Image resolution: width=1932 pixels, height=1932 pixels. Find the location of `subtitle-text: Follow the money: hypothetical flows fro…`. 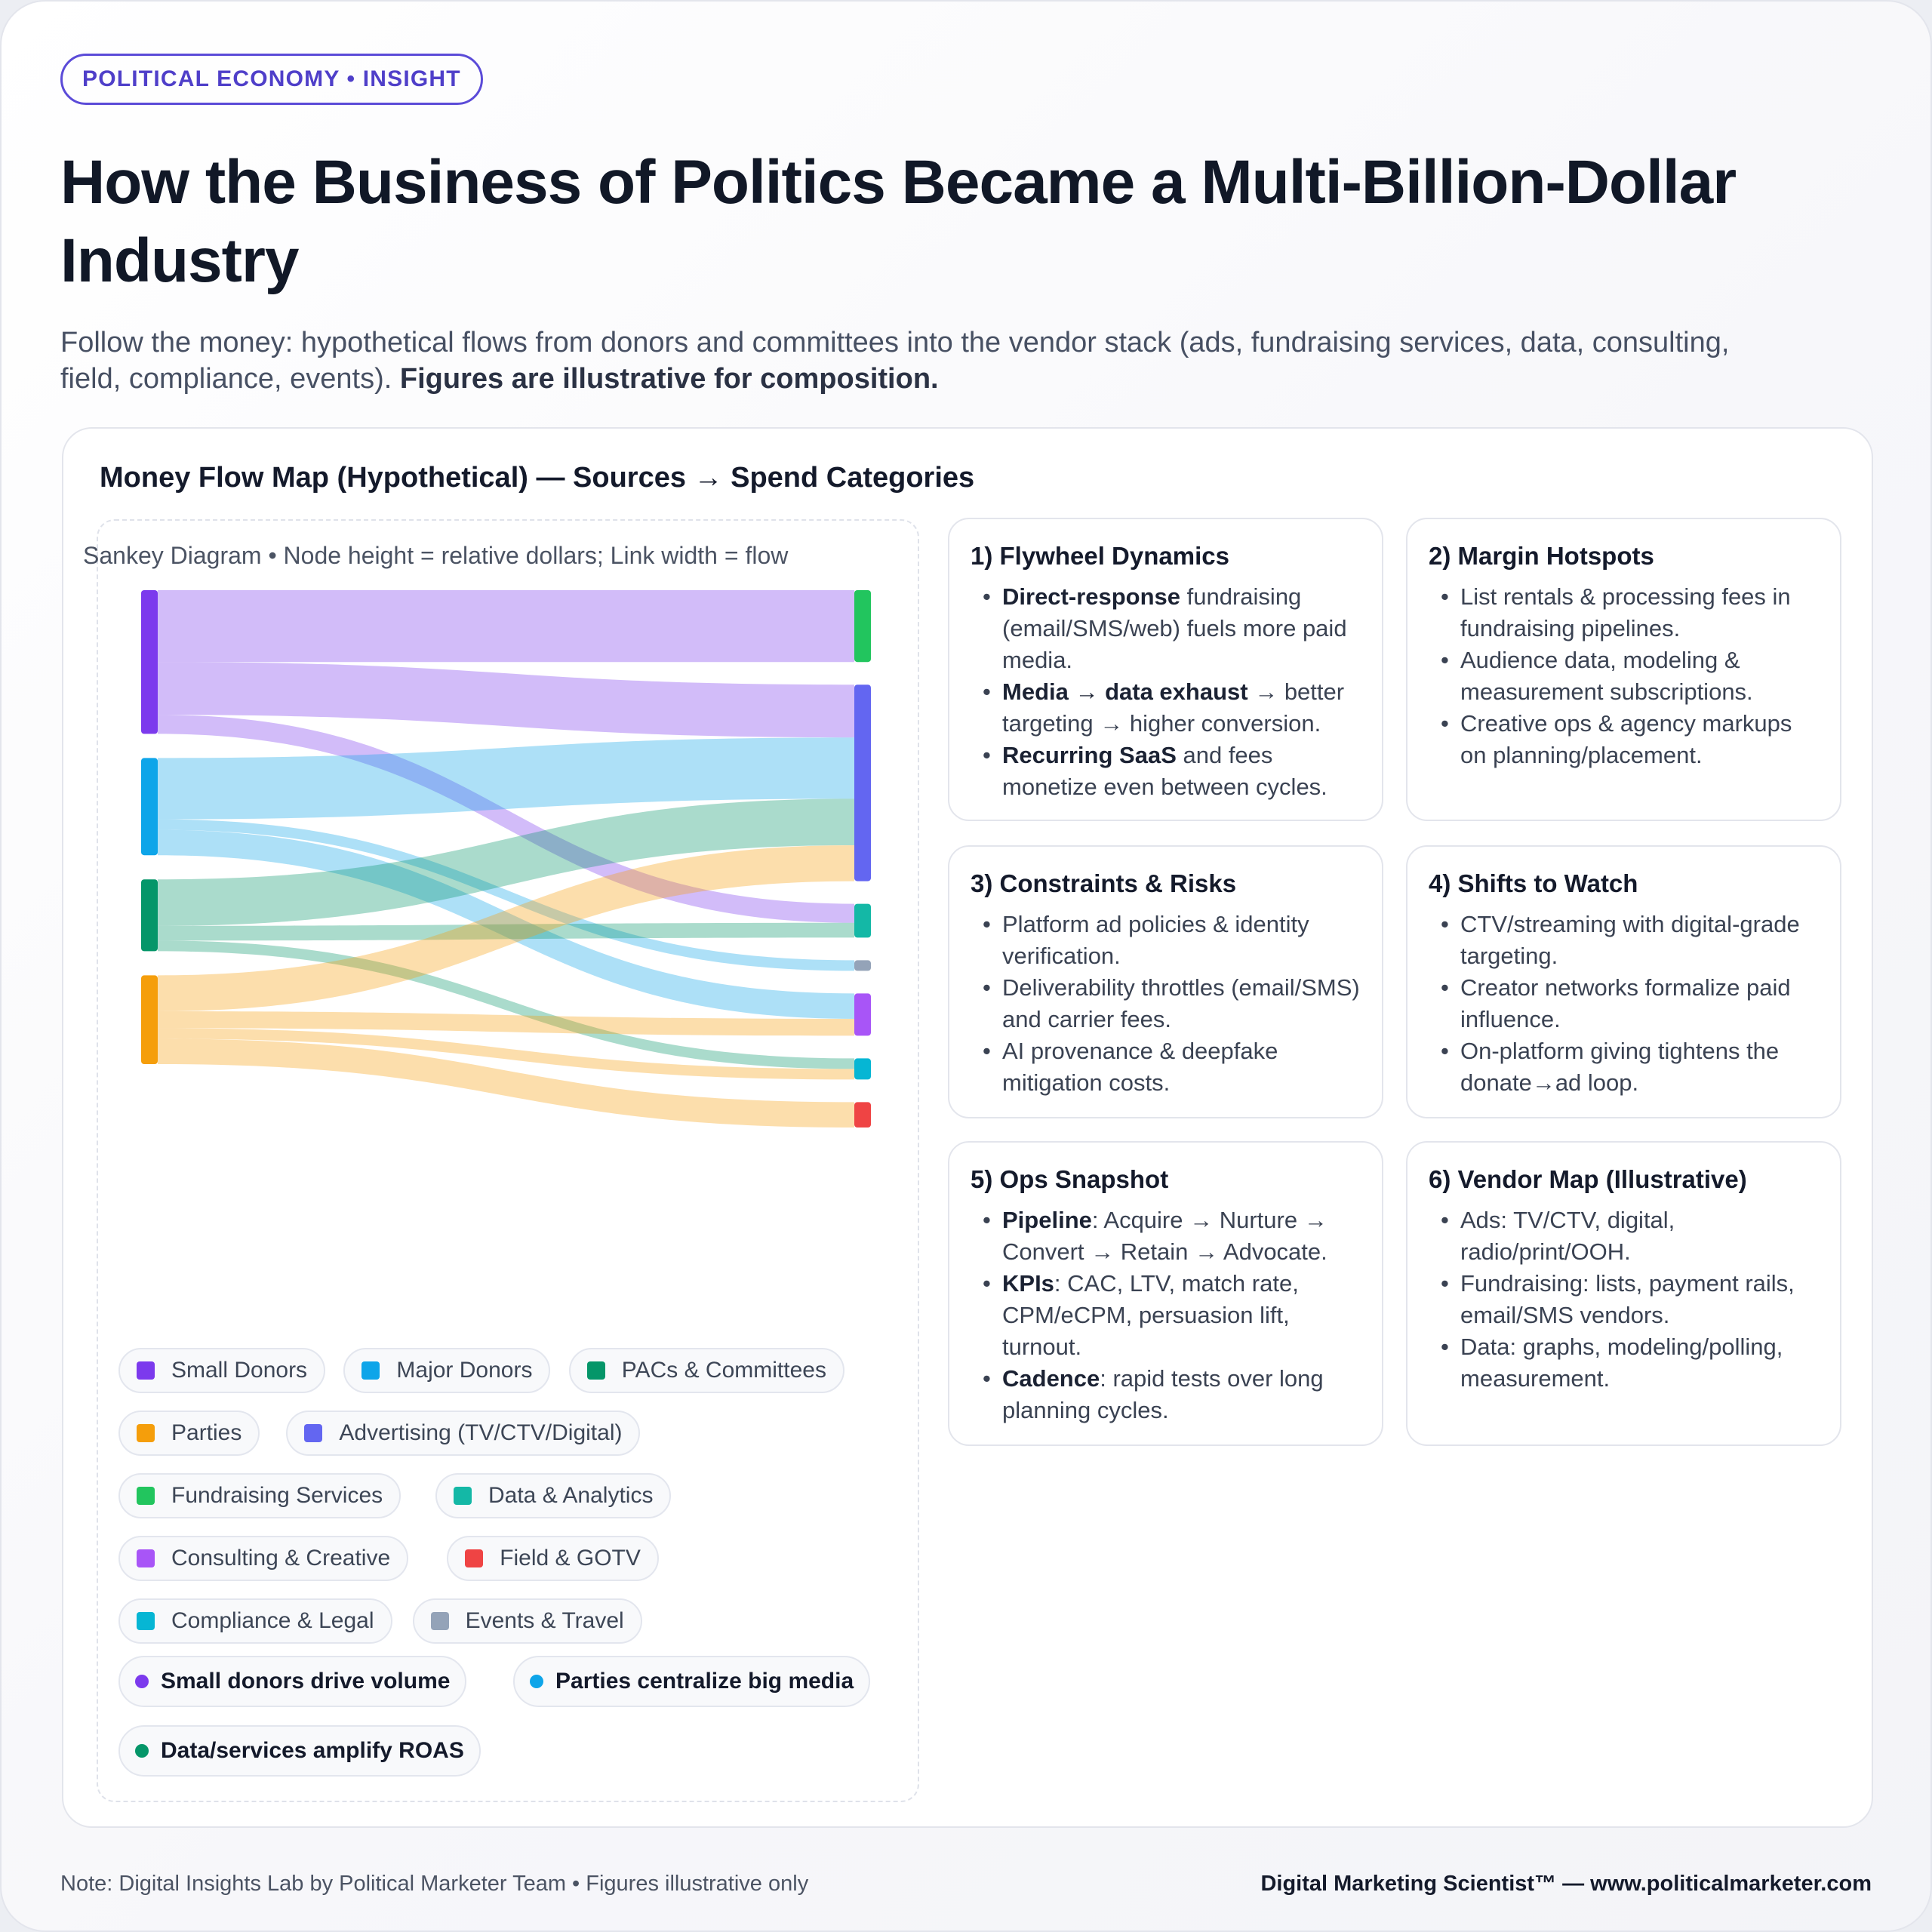

subtitle-text: Follow the money: hypothetical flows fro… is located at coordinates (895, 361).